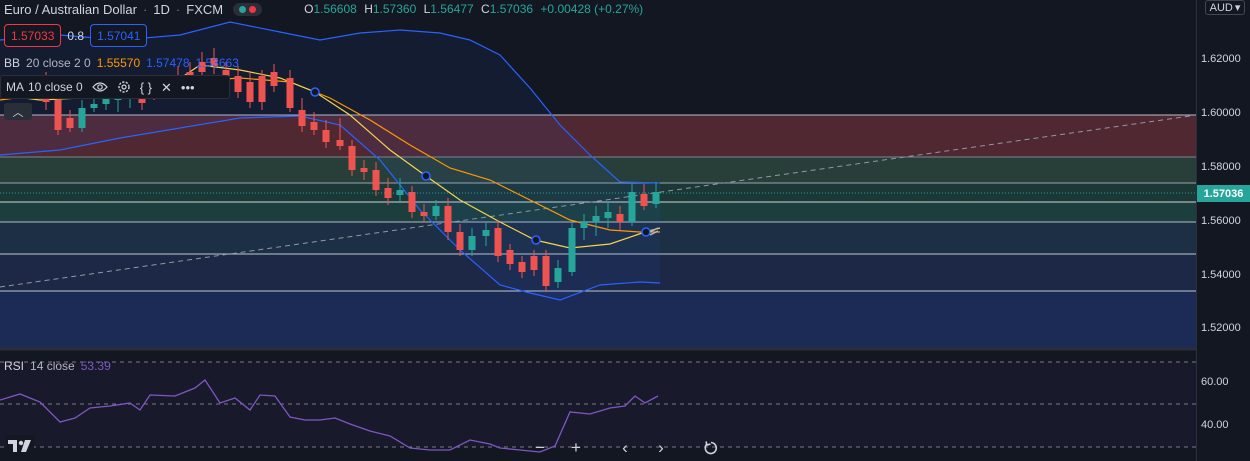  What do you see at coordinates (168, 63) in the screenshot?
I see `bb-upper-value: 1.57478` at bounding box center [168, 63].